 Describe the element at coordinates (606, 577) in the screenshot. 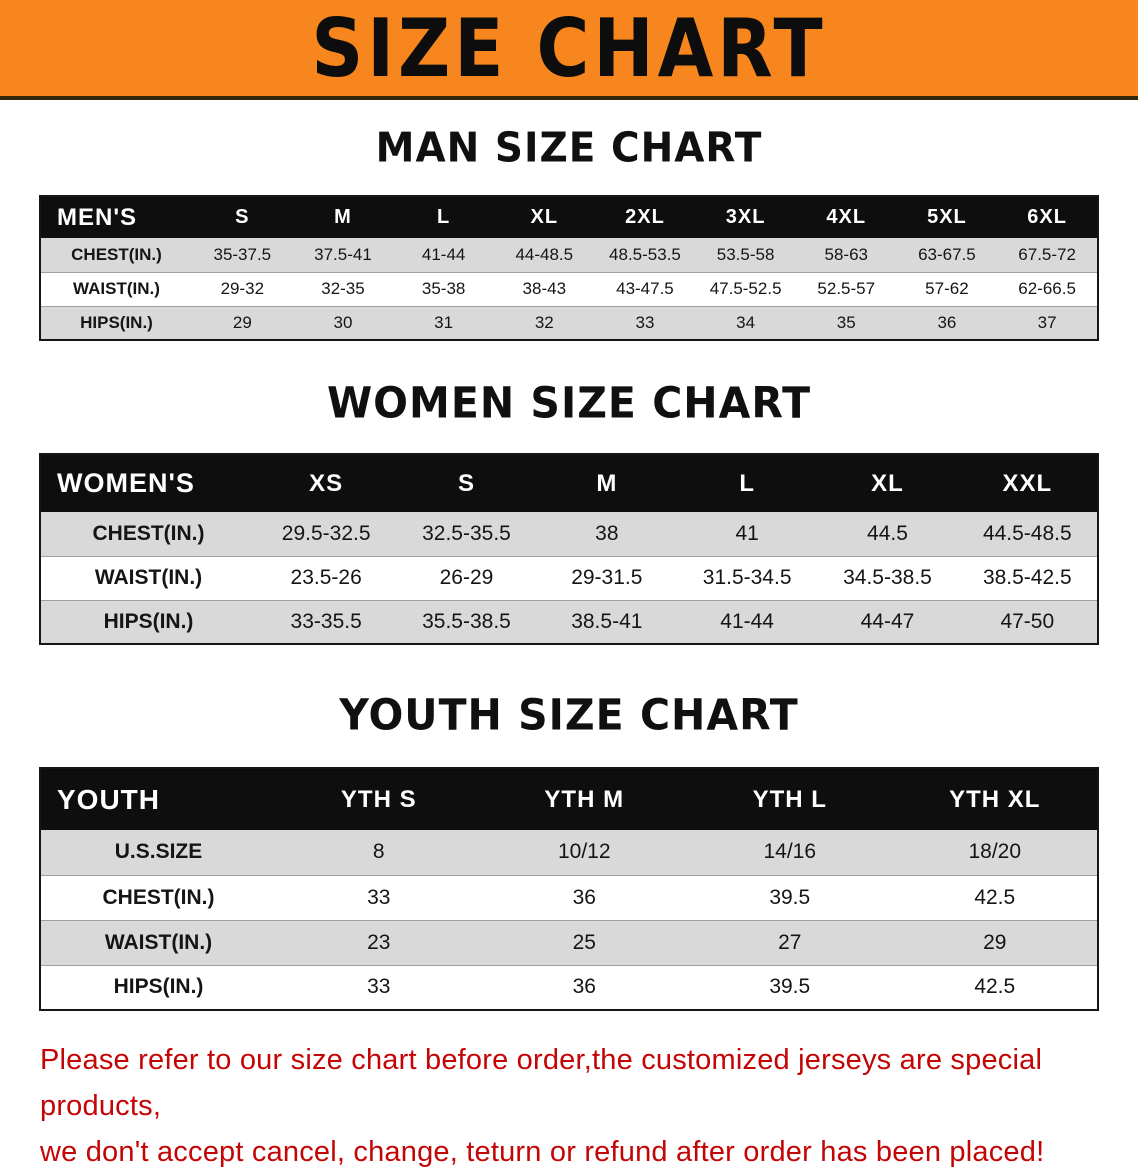

I see `table-cell: 29-31.5` at that location.